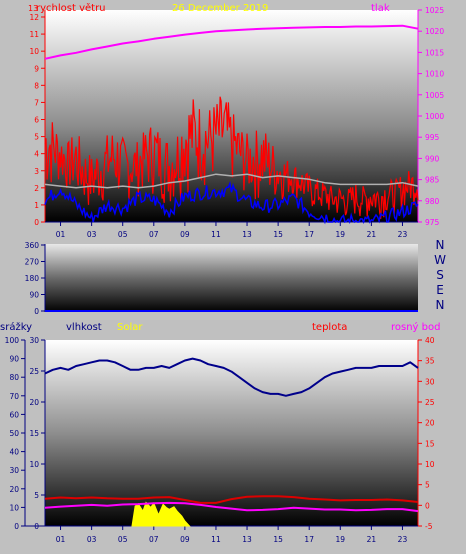 Image resolution: width=466 pixels, height=554 pixels. Describe the element at coordinates (16, 526) in the screenshot. I see `rain-y-tick-label: 0` at that location.